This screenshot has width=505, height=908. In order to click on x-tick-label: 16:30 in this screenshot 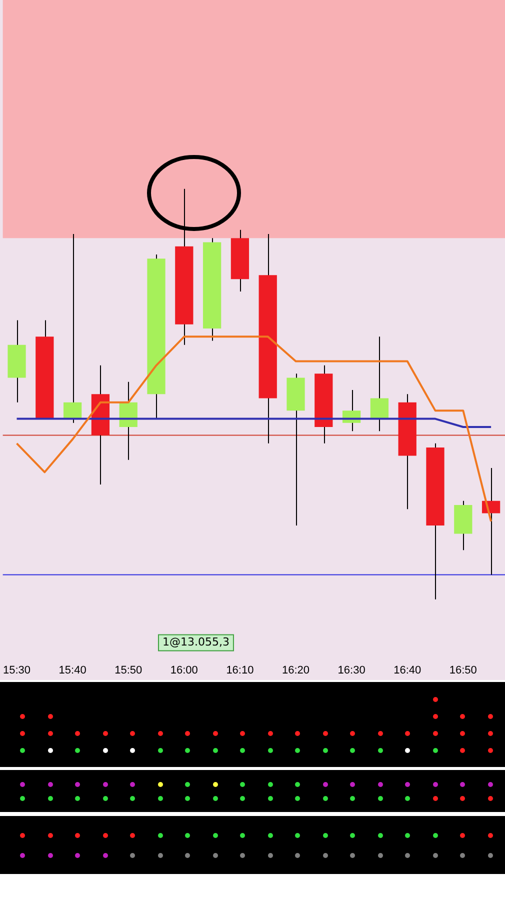, I will do `click(352, 670)`.